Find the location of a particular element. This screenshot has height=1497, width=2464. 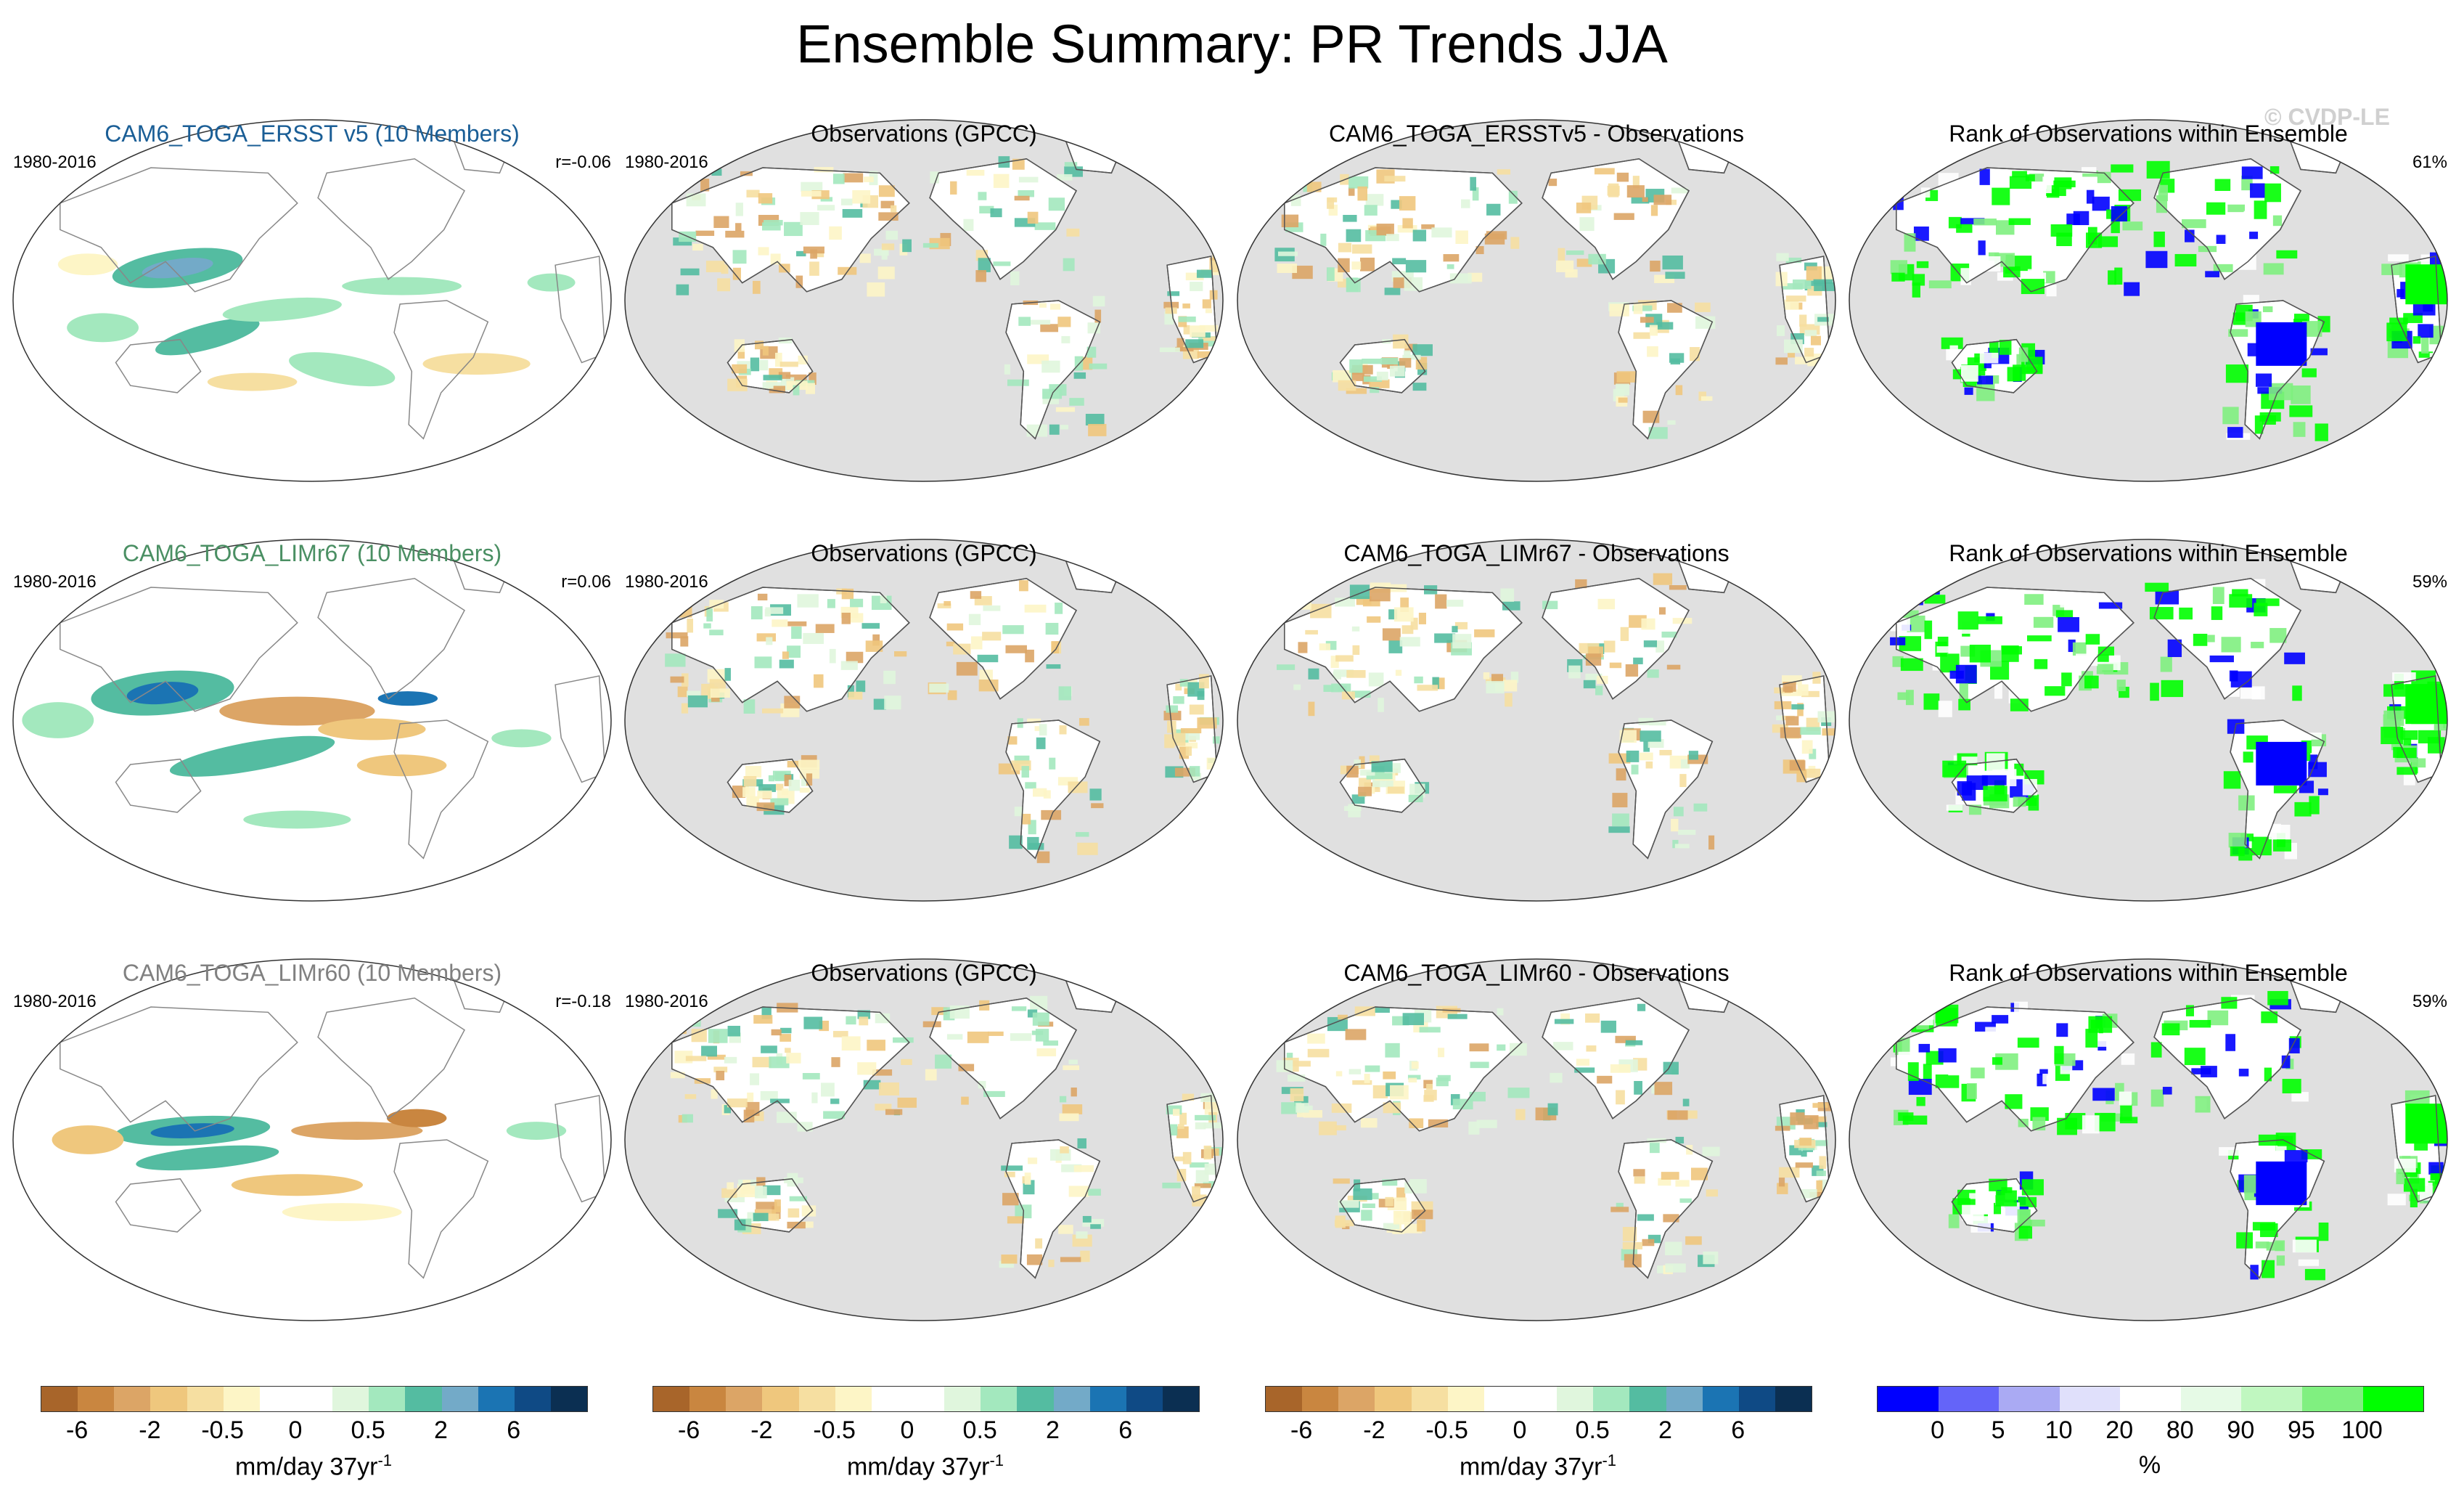

coast-samerica is located at coordinates (441, 1209).